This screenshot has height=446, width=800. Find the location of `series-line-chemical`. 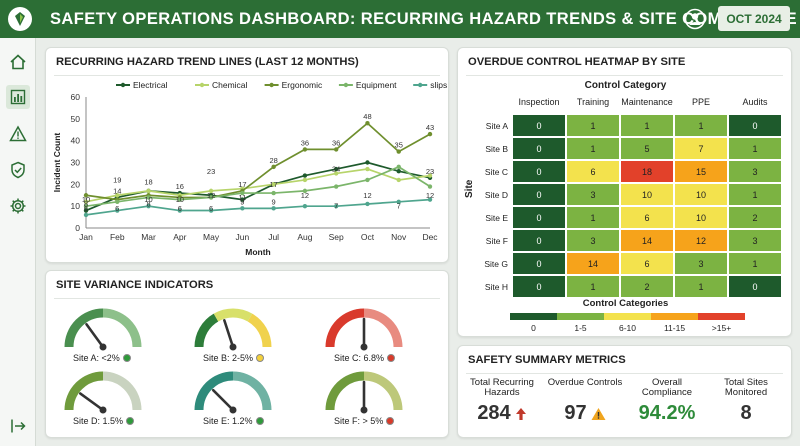

series-line-chemical is located at coordinates (258, 185).